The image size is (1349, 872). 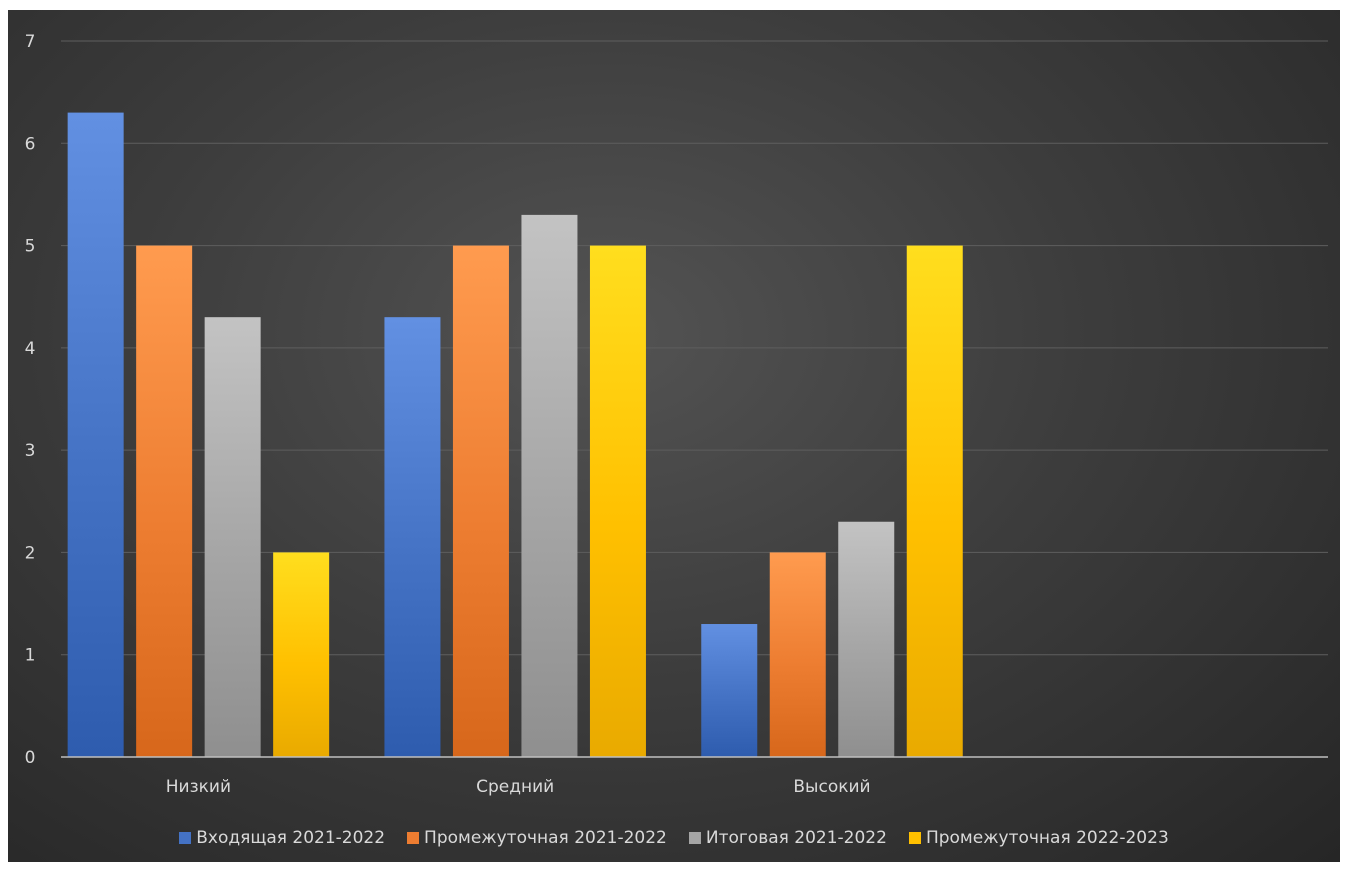 I want to click on y-tick-label: 4, so click(x=30, y=349).